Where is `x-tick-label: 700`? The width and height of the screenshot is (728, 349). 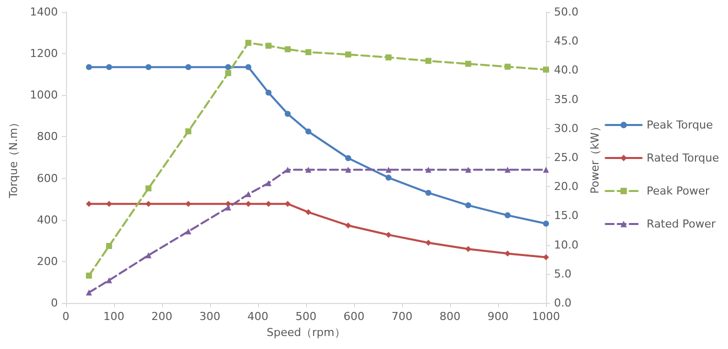 x-tick-label: 700 is located at coordinates (401, 316).